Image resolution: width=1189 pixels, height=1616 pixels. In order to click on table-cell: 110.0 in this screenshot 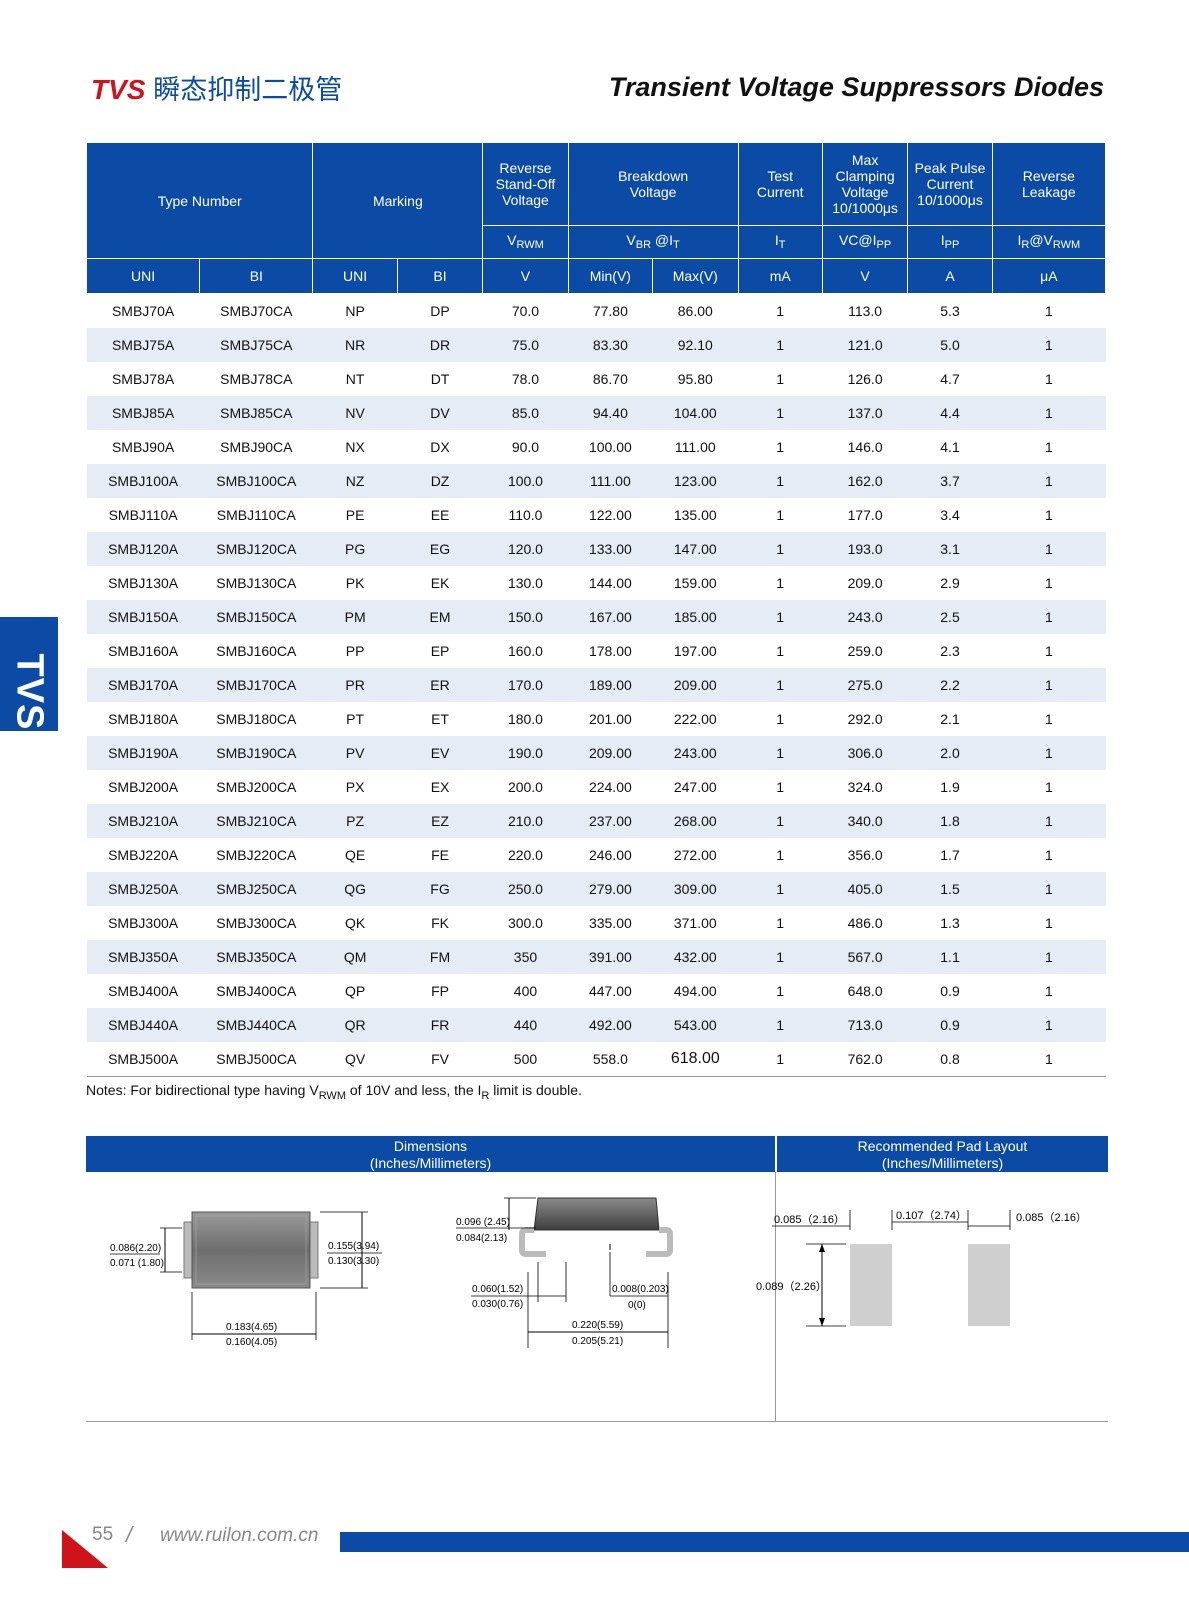, I will do `click(525, 515)`.